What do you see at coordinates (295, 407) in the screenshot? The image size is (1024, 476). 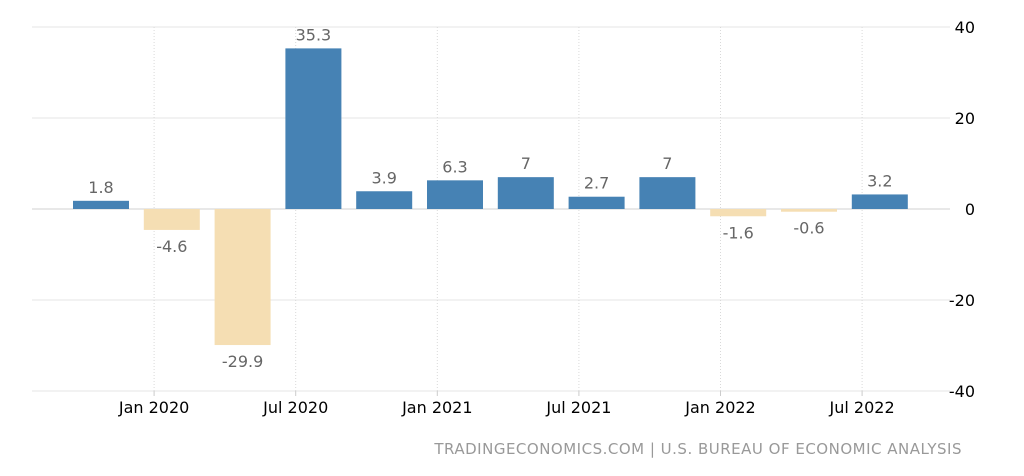 I see `x-tick-label: Jul 2020` at bounding box center [295, 407].